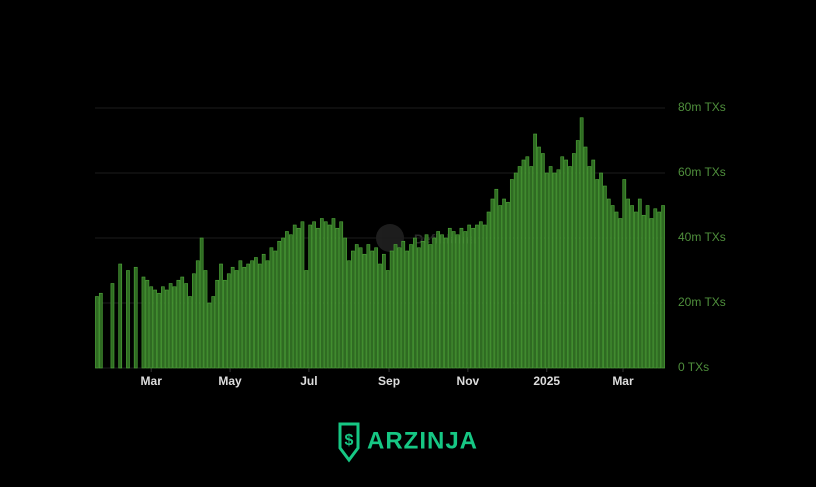 This screenshot has width=816, height=487. Describe the element at coordinates (702, 237) in the screenshot. I see `y-tick-label: 40m TXs` at that location.